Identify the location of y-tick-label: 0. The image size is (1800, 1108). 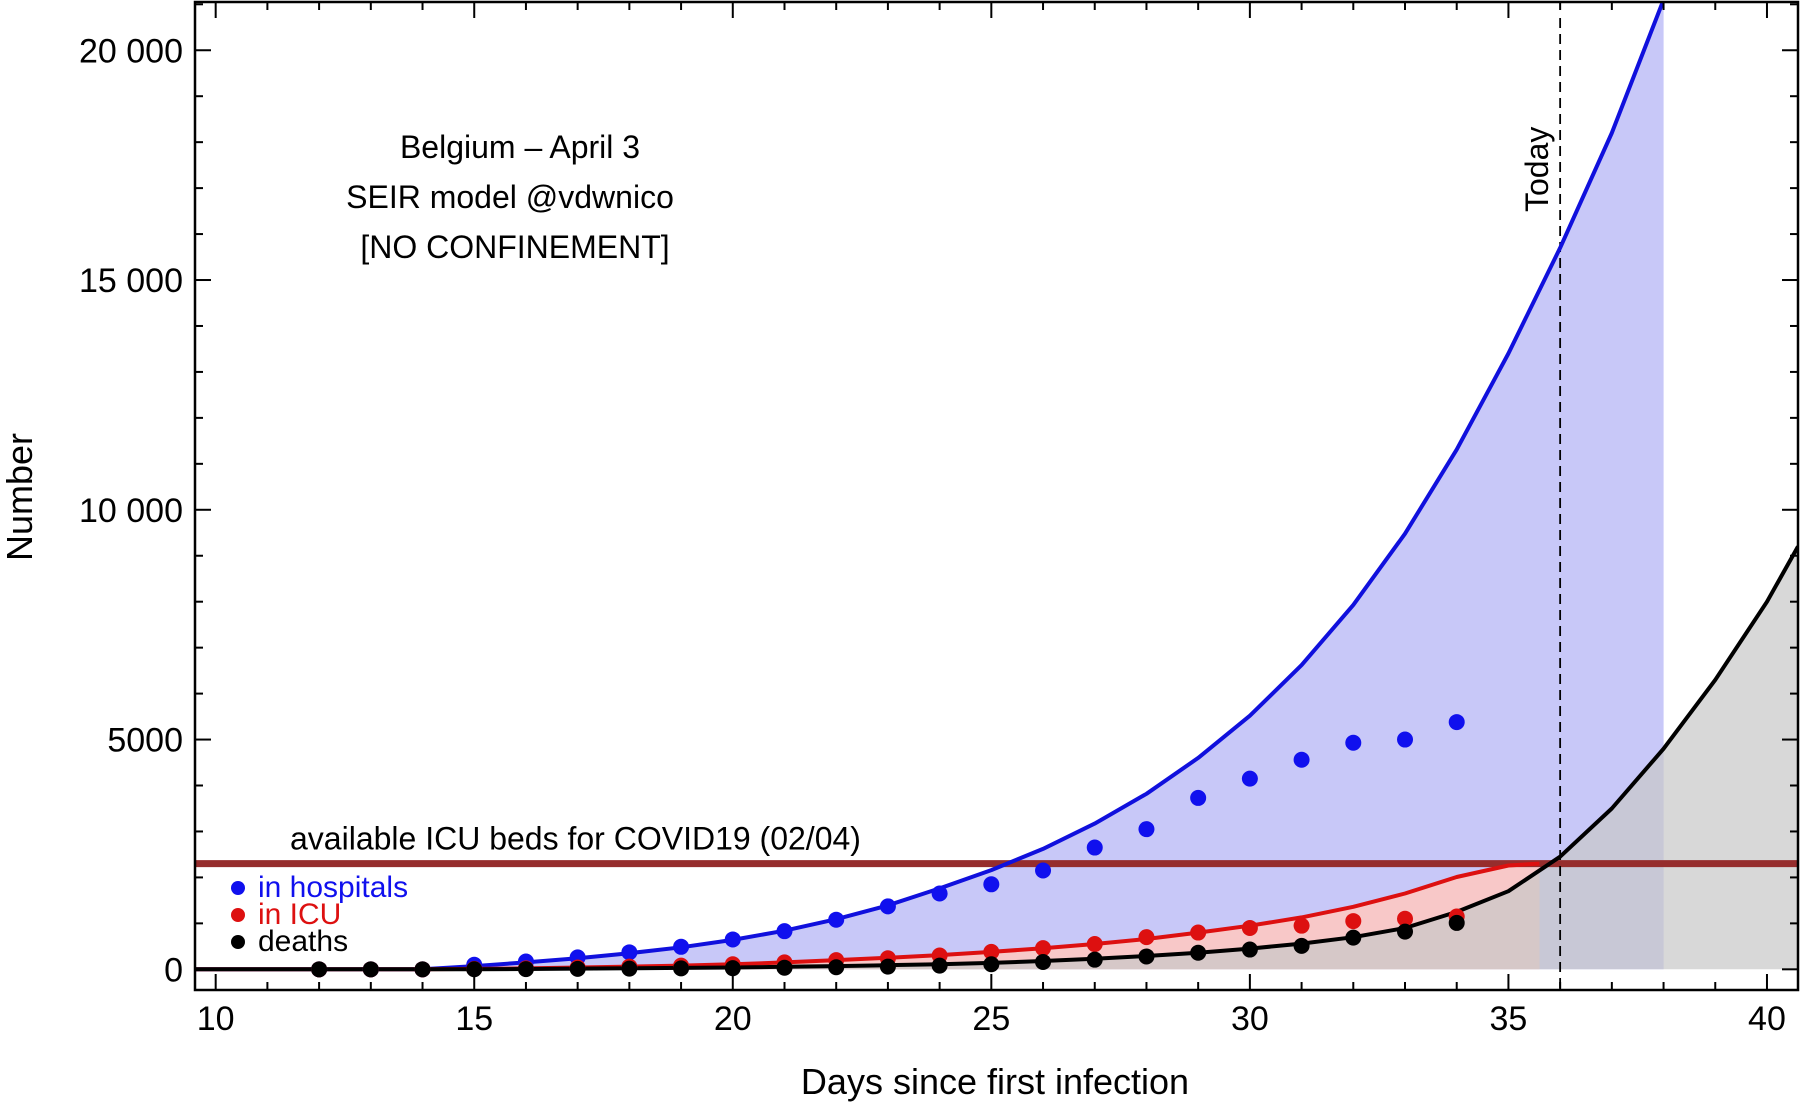
(173, 970).